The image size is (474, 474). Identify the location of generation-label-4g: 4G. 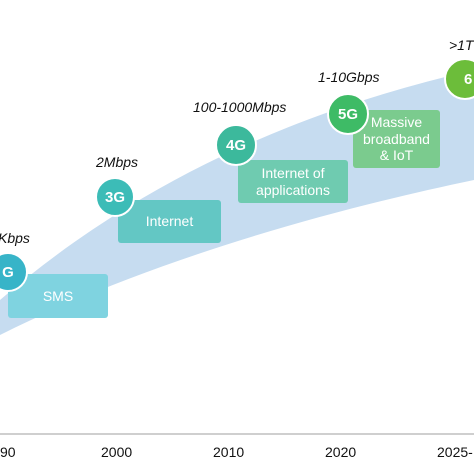
(235, 145).